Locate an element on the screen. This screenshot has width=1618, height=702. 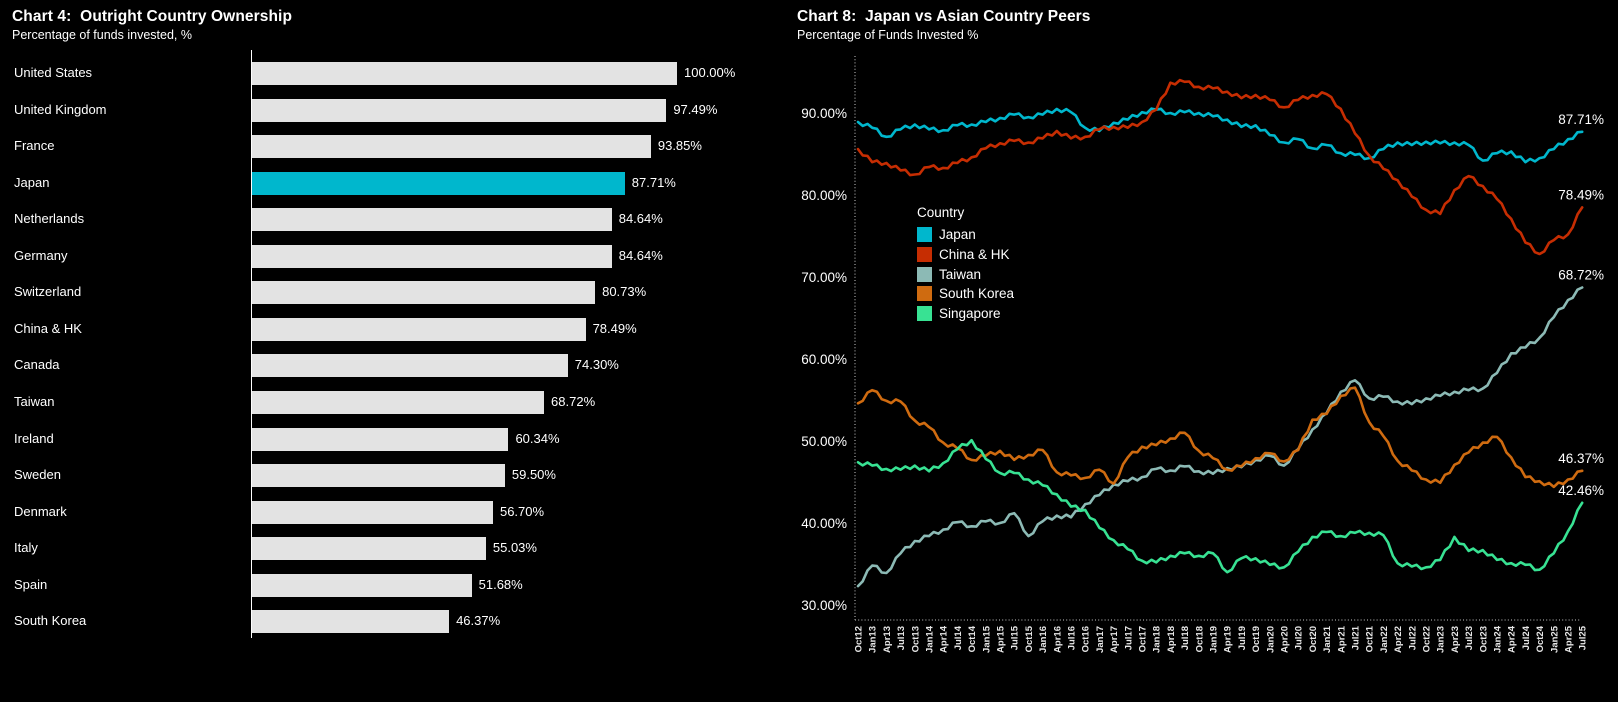
x-tick-label-jan14: Jan14 is located at coordinates (930, 639).